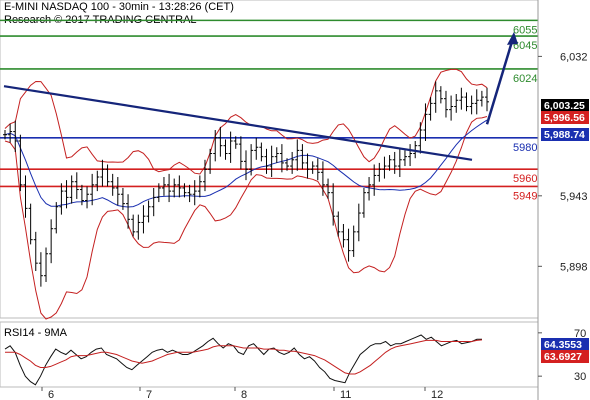  Describe the element at coordinates (525, 46) in the screenshot. I see `level-label: 6045` at that location.